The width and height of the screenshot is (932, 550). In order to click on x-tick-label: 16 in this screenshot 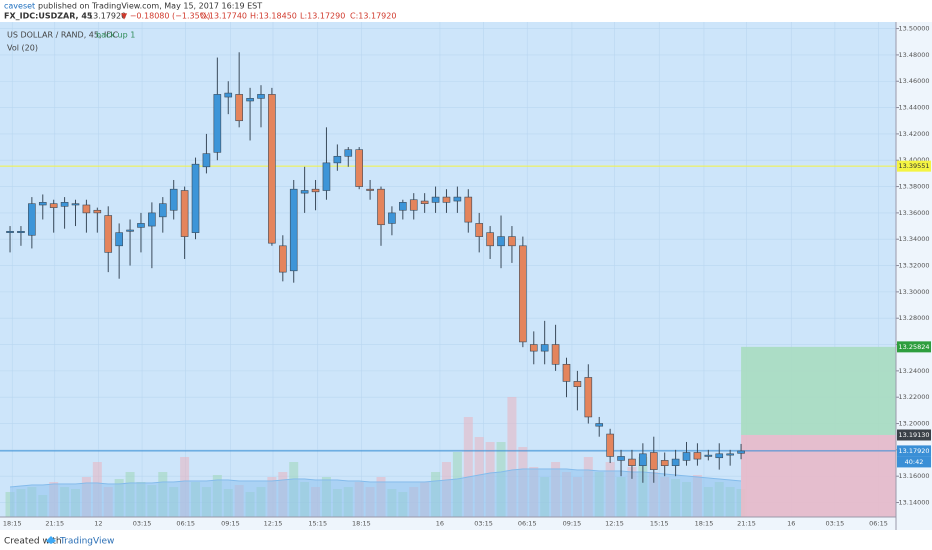, I will do `click(791, 524)`.